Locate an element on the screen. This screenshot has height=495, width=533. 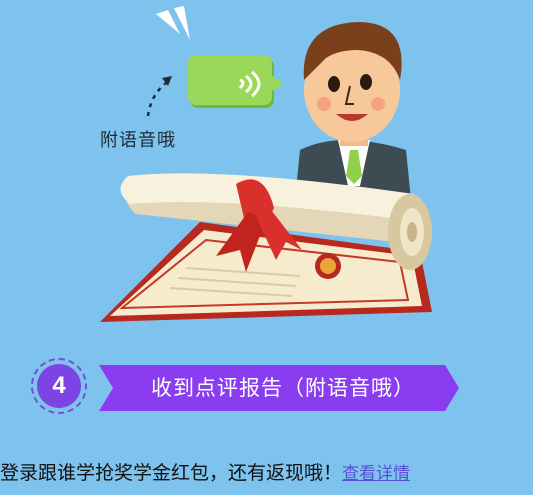
certificate-paper is located at coordinates (266, 272).